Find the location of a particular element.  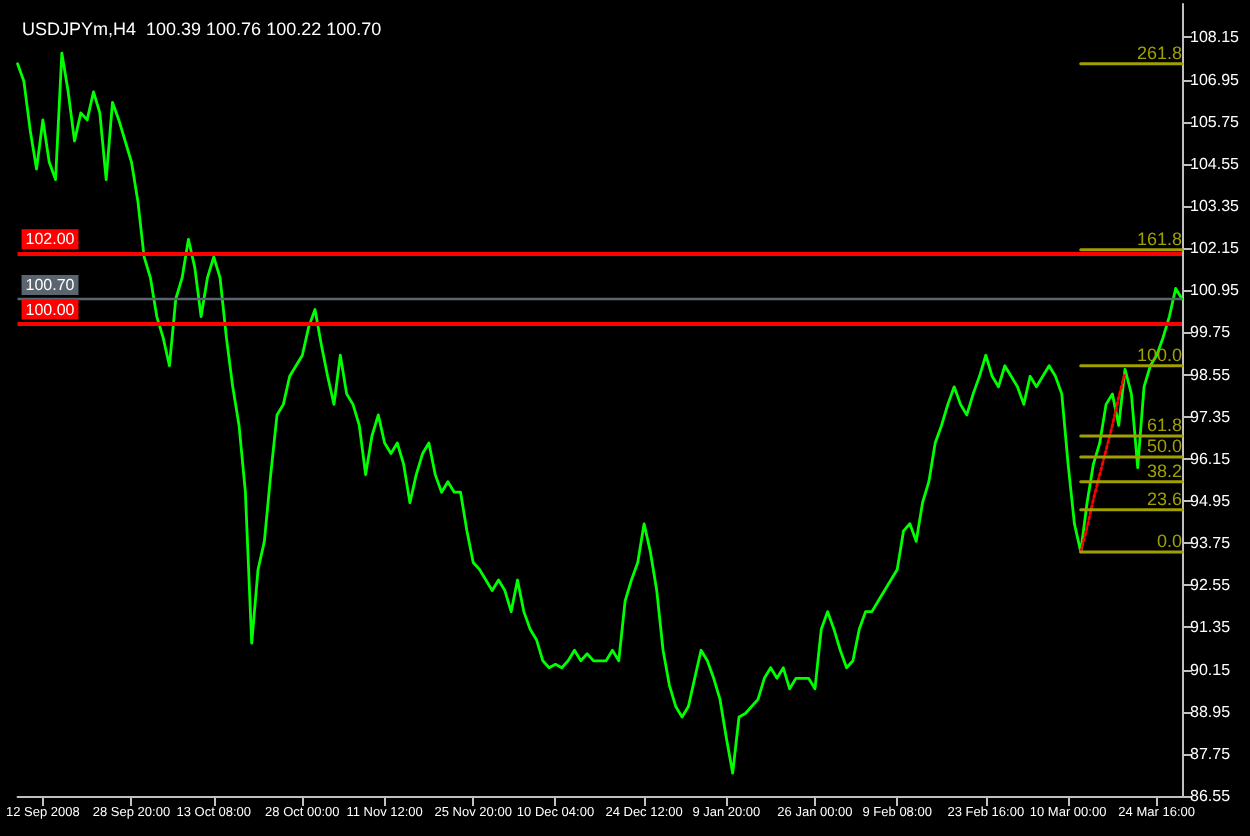

y-tick-label: 87.75 is located at coordinates (1211, 753).